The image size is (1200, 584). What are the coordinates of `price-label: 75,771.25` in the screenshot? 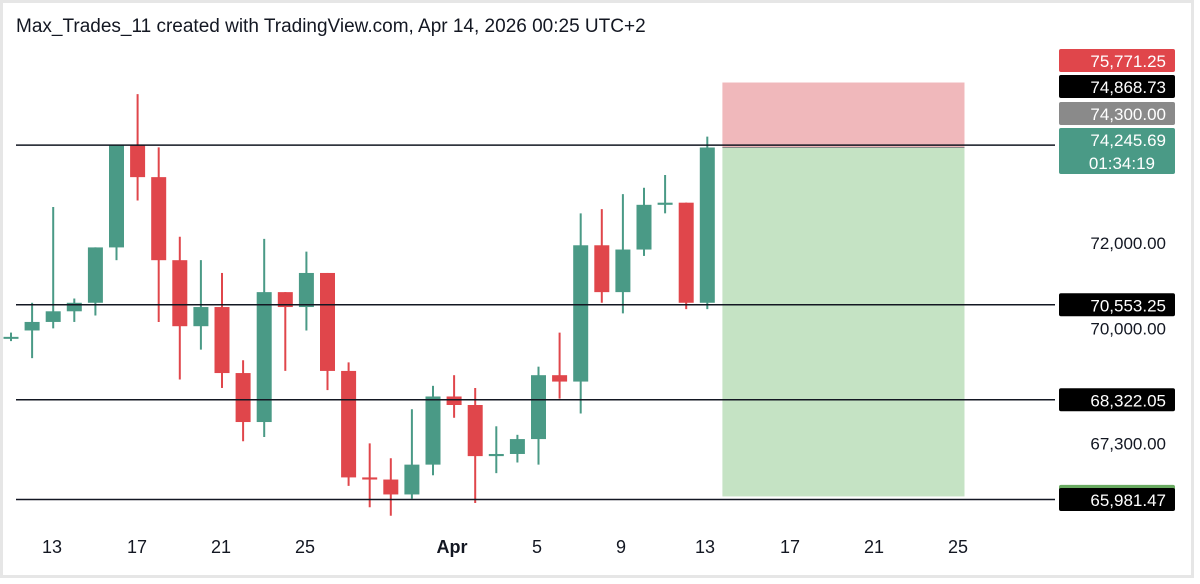 It's located at (1117, 60).